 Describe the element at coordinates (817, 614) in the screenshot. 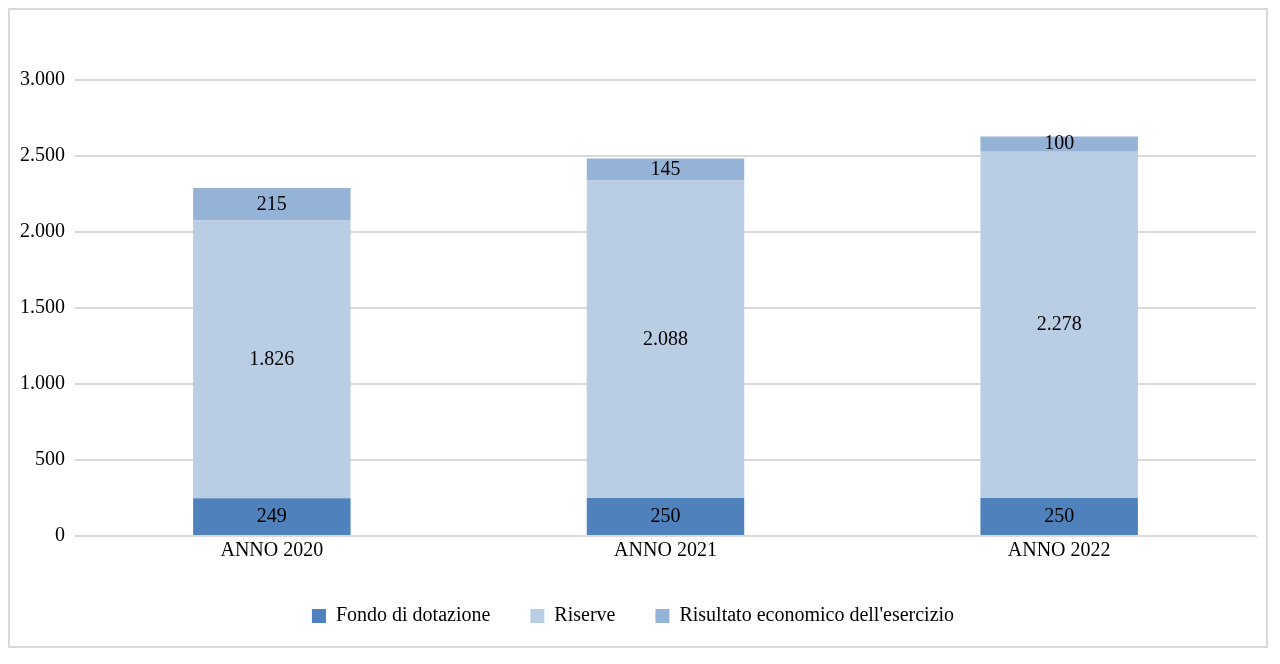

I see `legend-label: Risultato economico dell'esercizio` at that location.